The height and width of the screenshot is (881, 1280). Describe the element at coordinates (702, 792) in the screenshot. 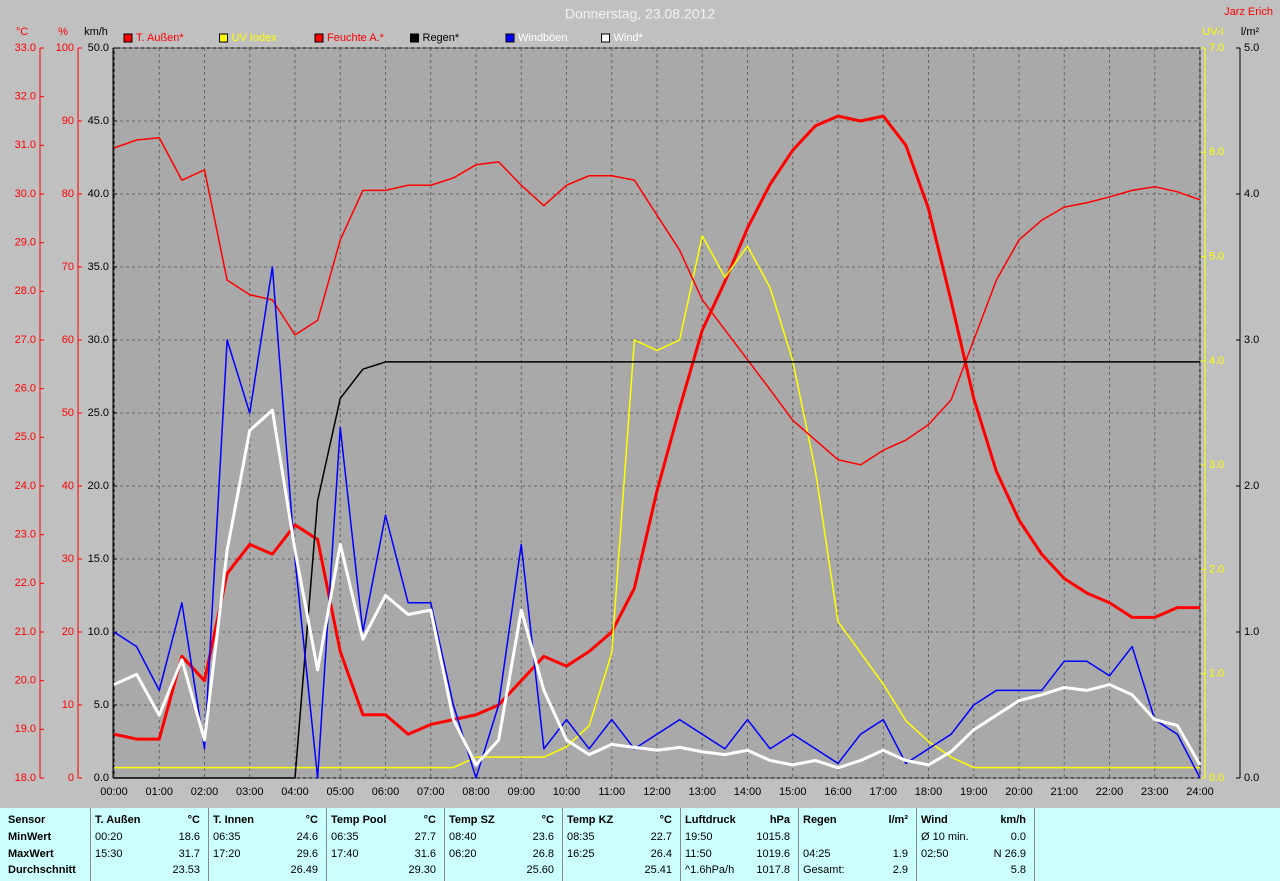

I see `x-tick-label: 13:00` at that location.